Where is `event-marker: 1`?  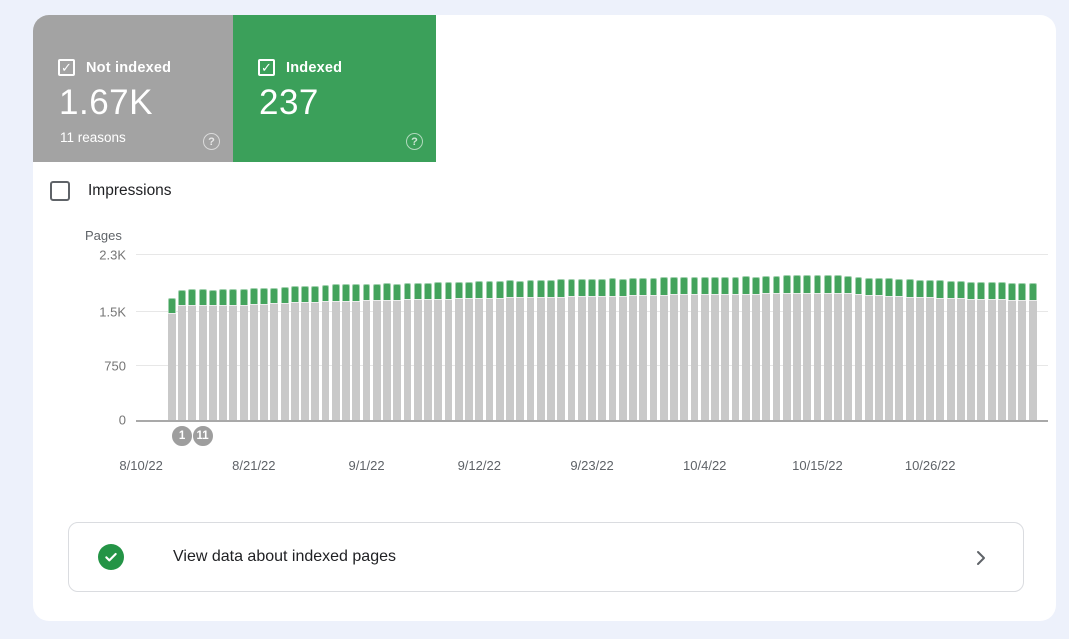 event-marker: 1 is located at coordinates (182, 436).